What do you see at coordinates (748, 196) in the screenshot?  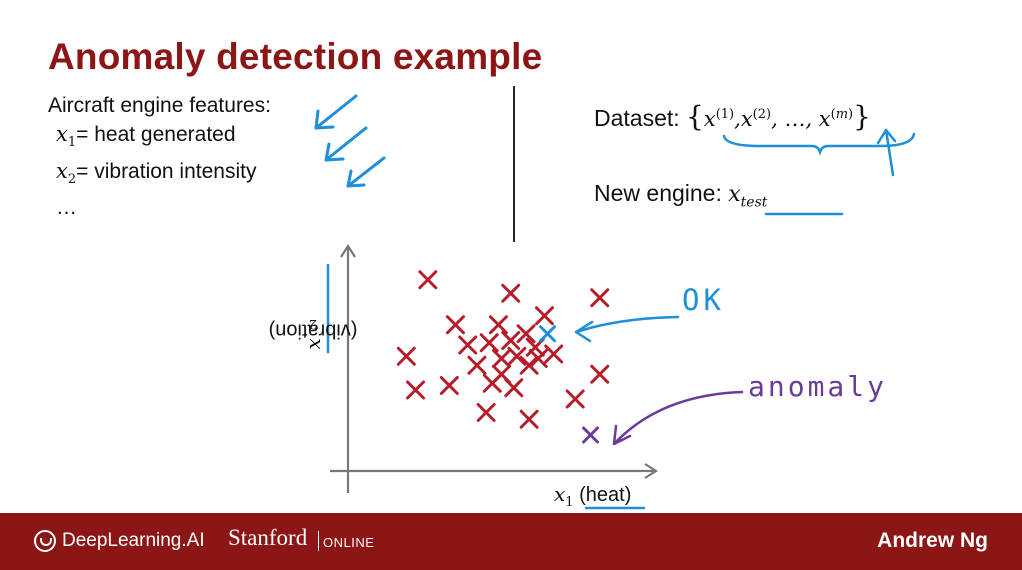 I see `x-test: xtest` at bounding box center [748, 196].